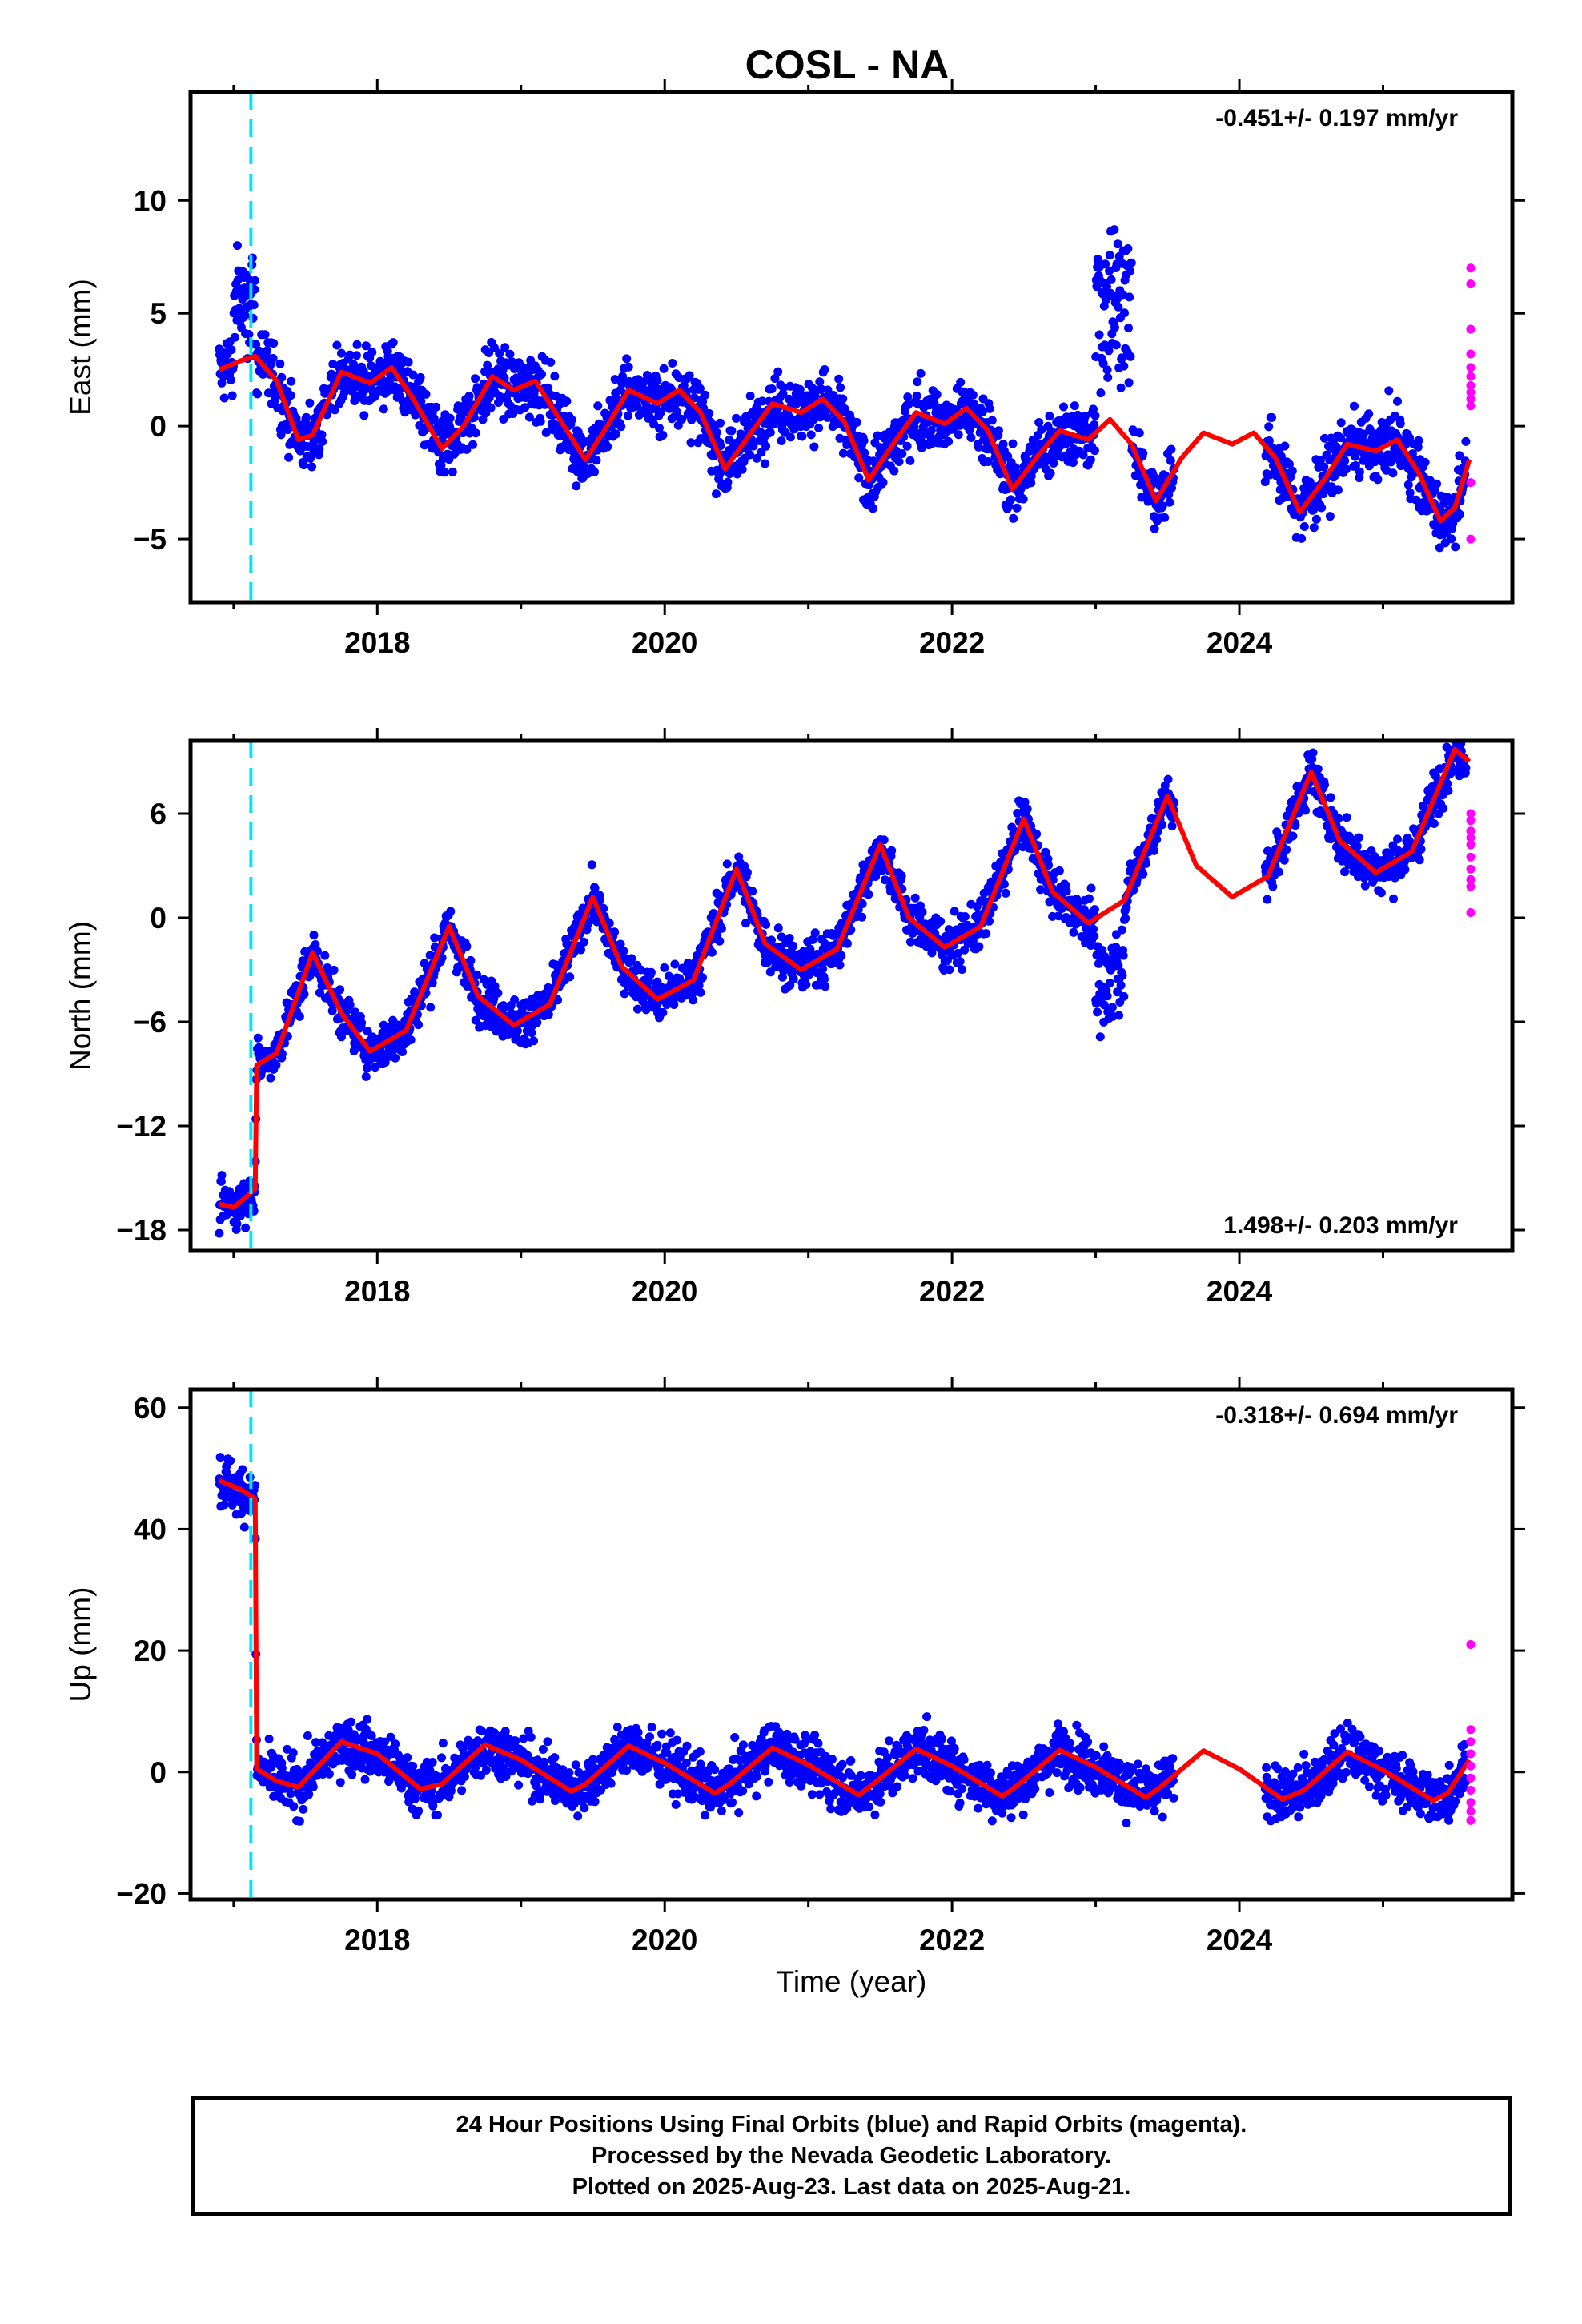 Image resolution: width=1582 pixels, height=2324 pixels. What do you see at coordinates (847, 64) in the screenshot?
I see `chart-title: COSL - NA` at bounding box center [847, 64].